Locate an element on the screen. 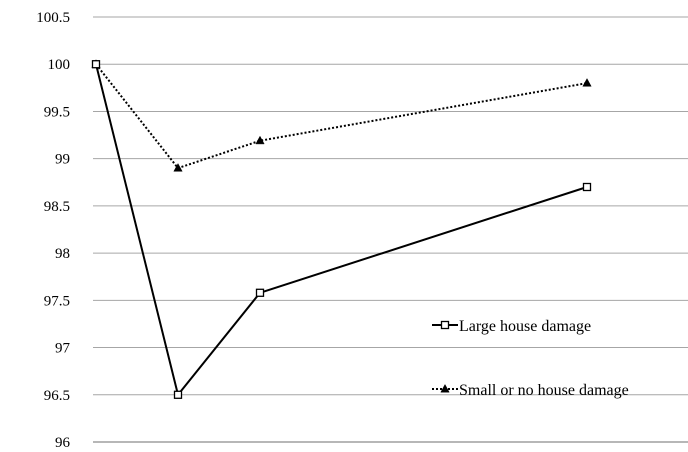 The width and height of the screenshot is (688, 452). y-tick-label: 96 is located at coordinates (63, 443).